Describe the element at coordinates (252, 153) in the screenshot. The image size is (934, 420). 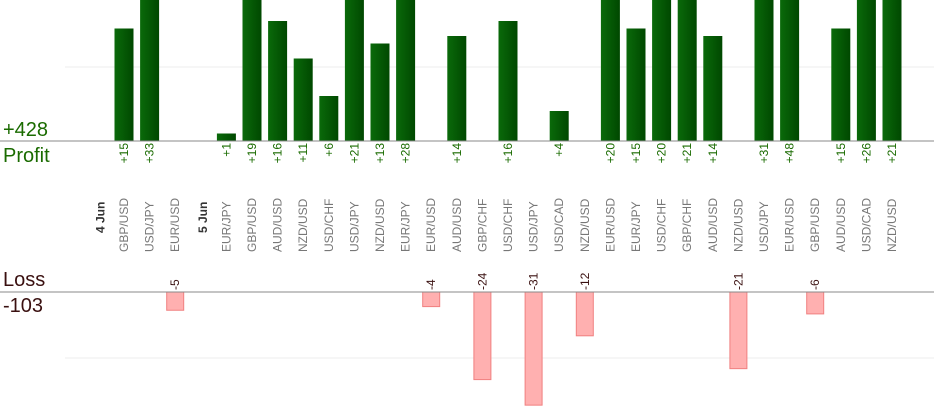
I see `bar-value-label: +19` at that location.